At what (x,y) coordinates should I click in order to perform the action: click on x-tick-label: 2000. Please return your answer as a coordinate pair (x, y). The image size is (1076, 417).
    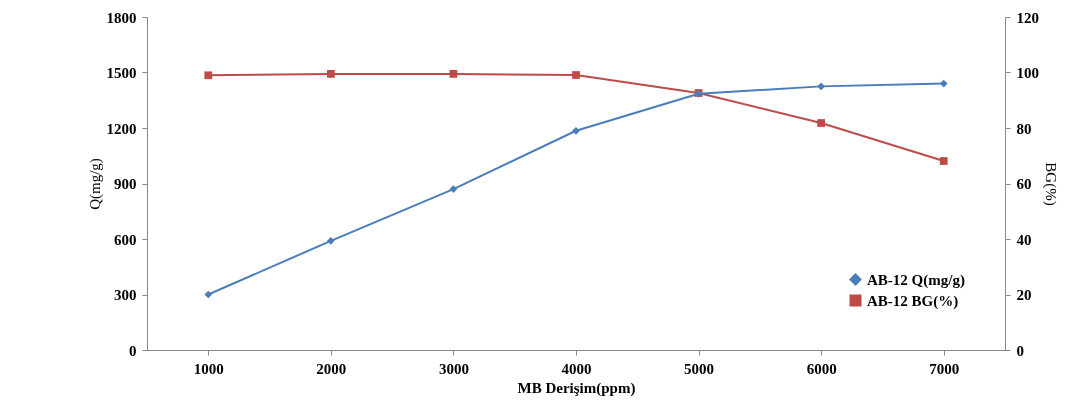
    Looking at the image, I should click on (331, 368).